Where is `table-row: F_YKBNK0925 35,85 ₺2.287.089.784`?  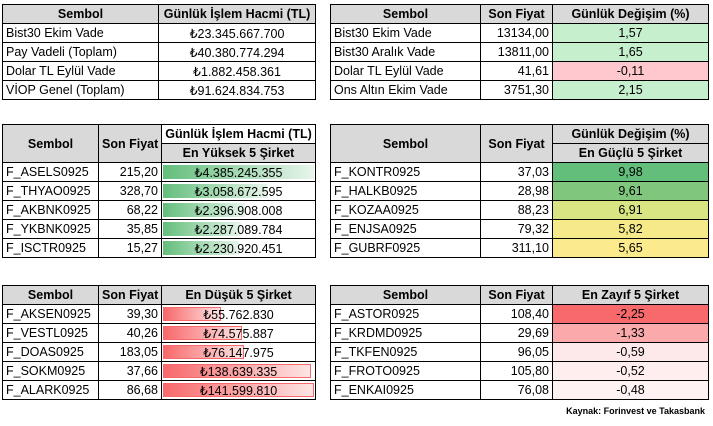
table-row: F_YKBNK0925 35,85 ₺2.287.089.784 is located at coordinates (159, 229).